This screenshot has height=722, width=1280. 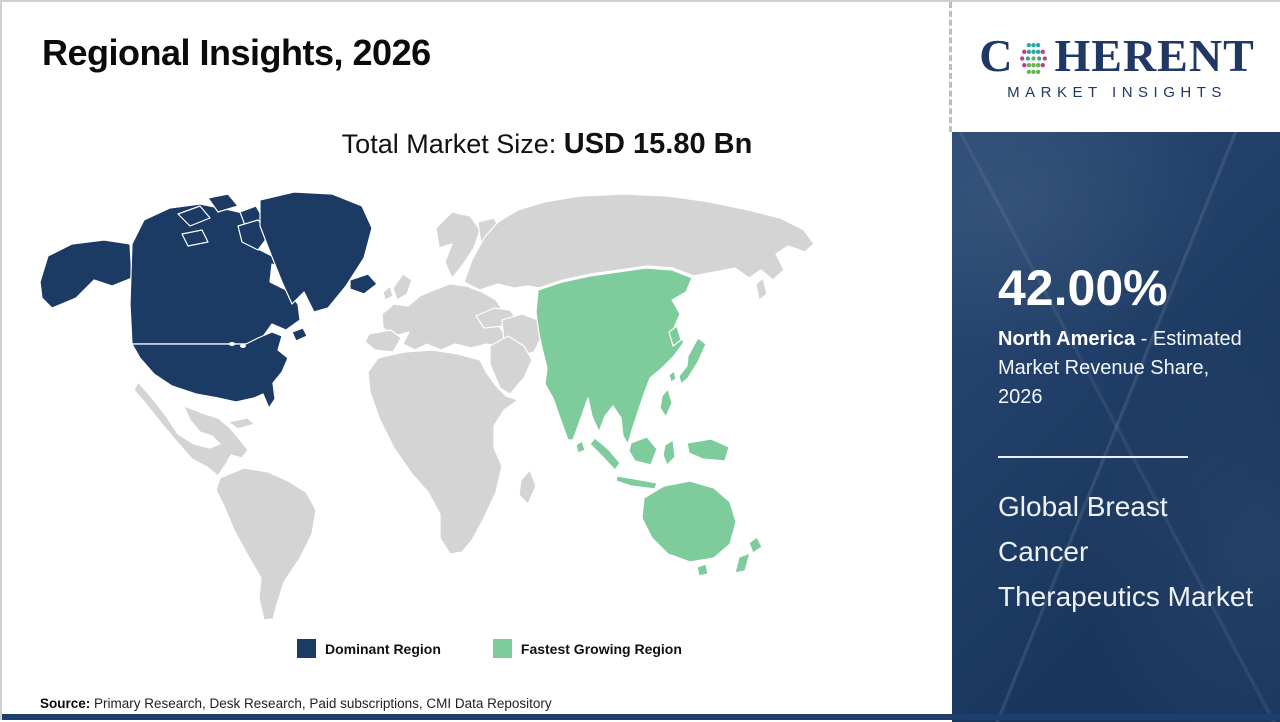 I want to click on fastest-growing-region-label: Fastest Growing Region, so click(x=601, y=648).